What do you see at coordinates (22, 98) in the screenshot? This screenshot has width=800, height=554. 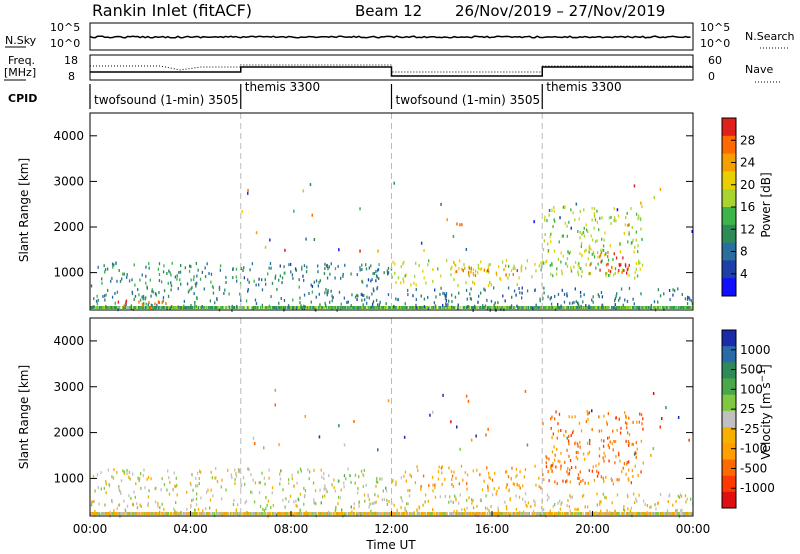 I see `cpid-label: CPID` at bounding box center [22, 98].